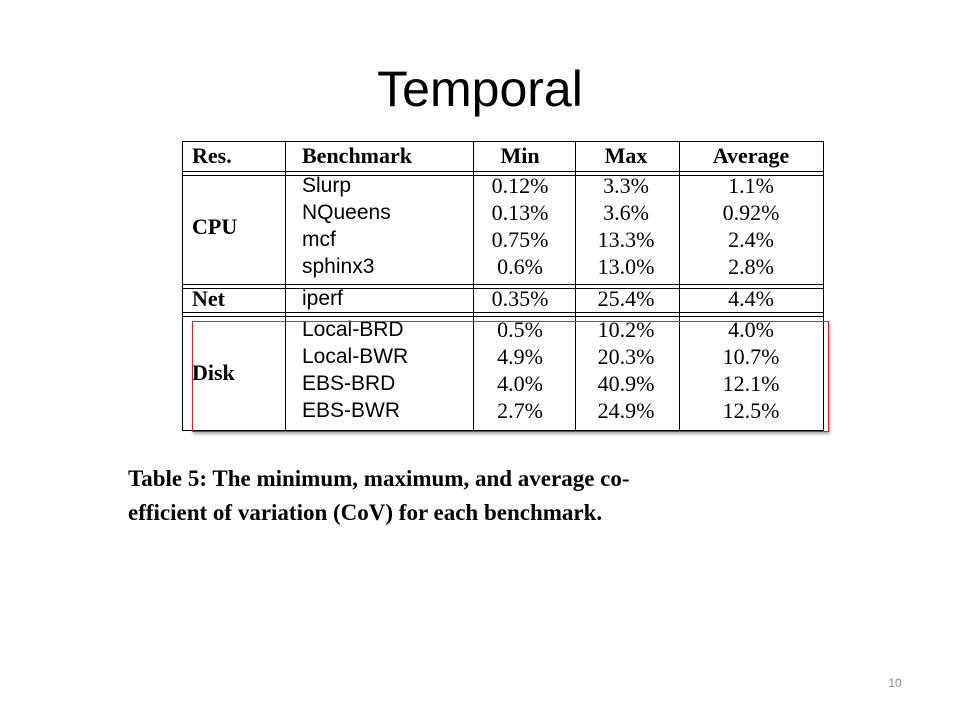 The height and width of the screenshot is (720, 960). I want to click on cell-max: 3.6%, so click(626, 212).